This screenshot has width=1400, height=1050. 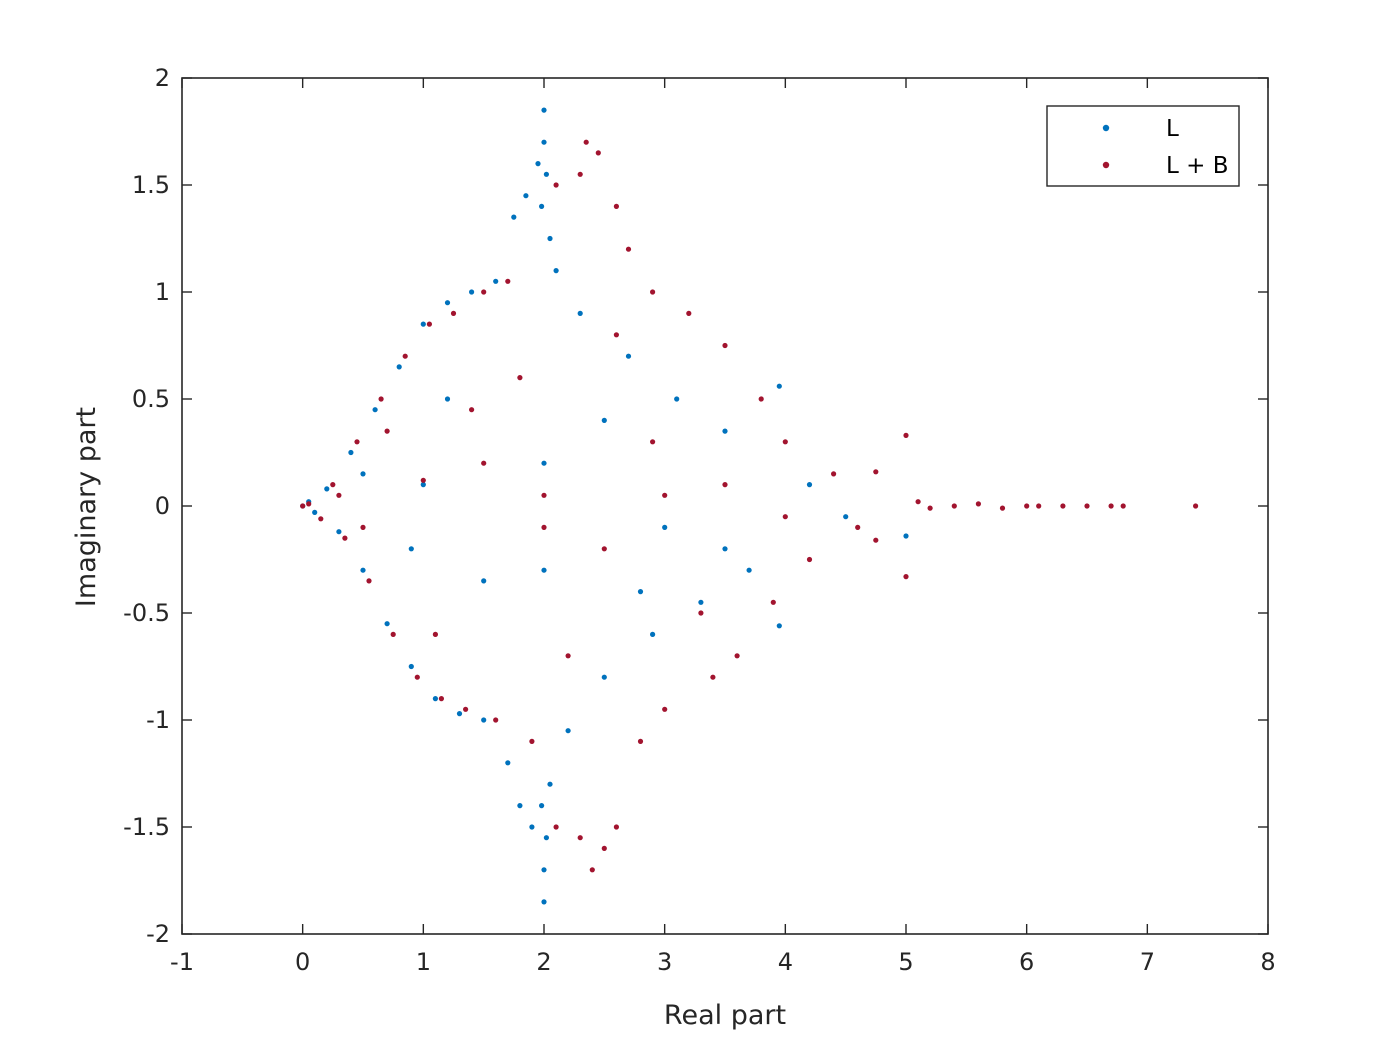 I want to click on y-tick-label: 0.5, so click(x=151, y=399).